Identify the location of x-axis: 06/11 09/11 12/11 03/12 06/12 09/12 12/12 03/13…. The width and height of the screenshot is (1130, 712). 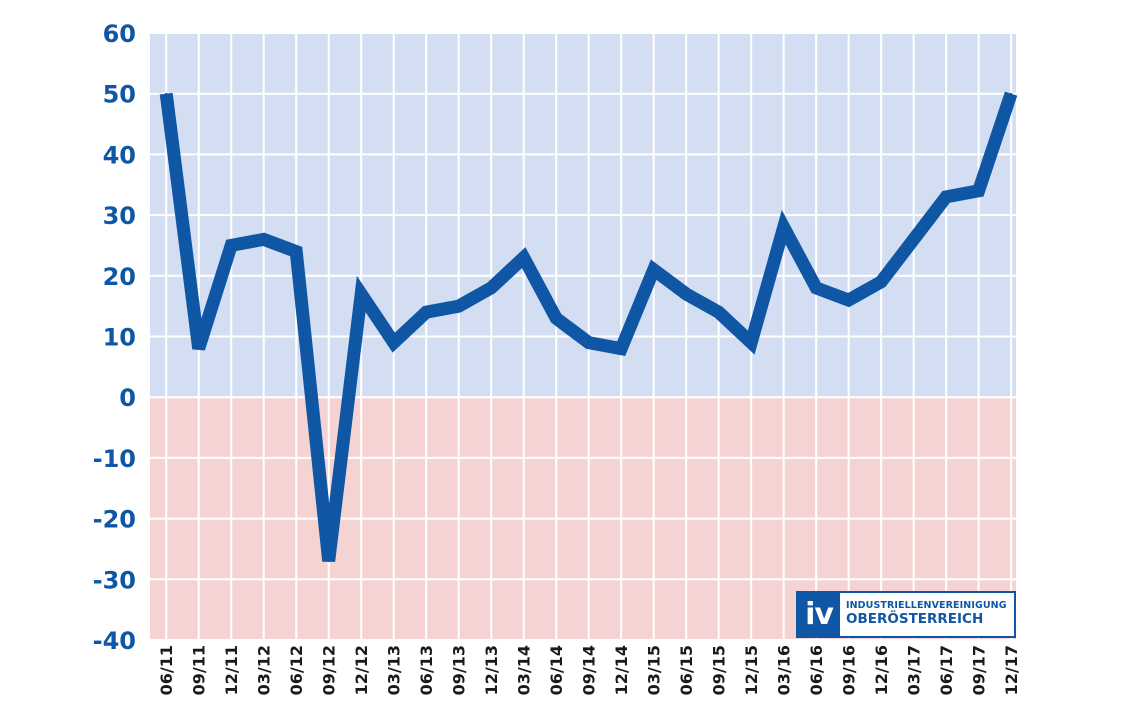
(589, 670).